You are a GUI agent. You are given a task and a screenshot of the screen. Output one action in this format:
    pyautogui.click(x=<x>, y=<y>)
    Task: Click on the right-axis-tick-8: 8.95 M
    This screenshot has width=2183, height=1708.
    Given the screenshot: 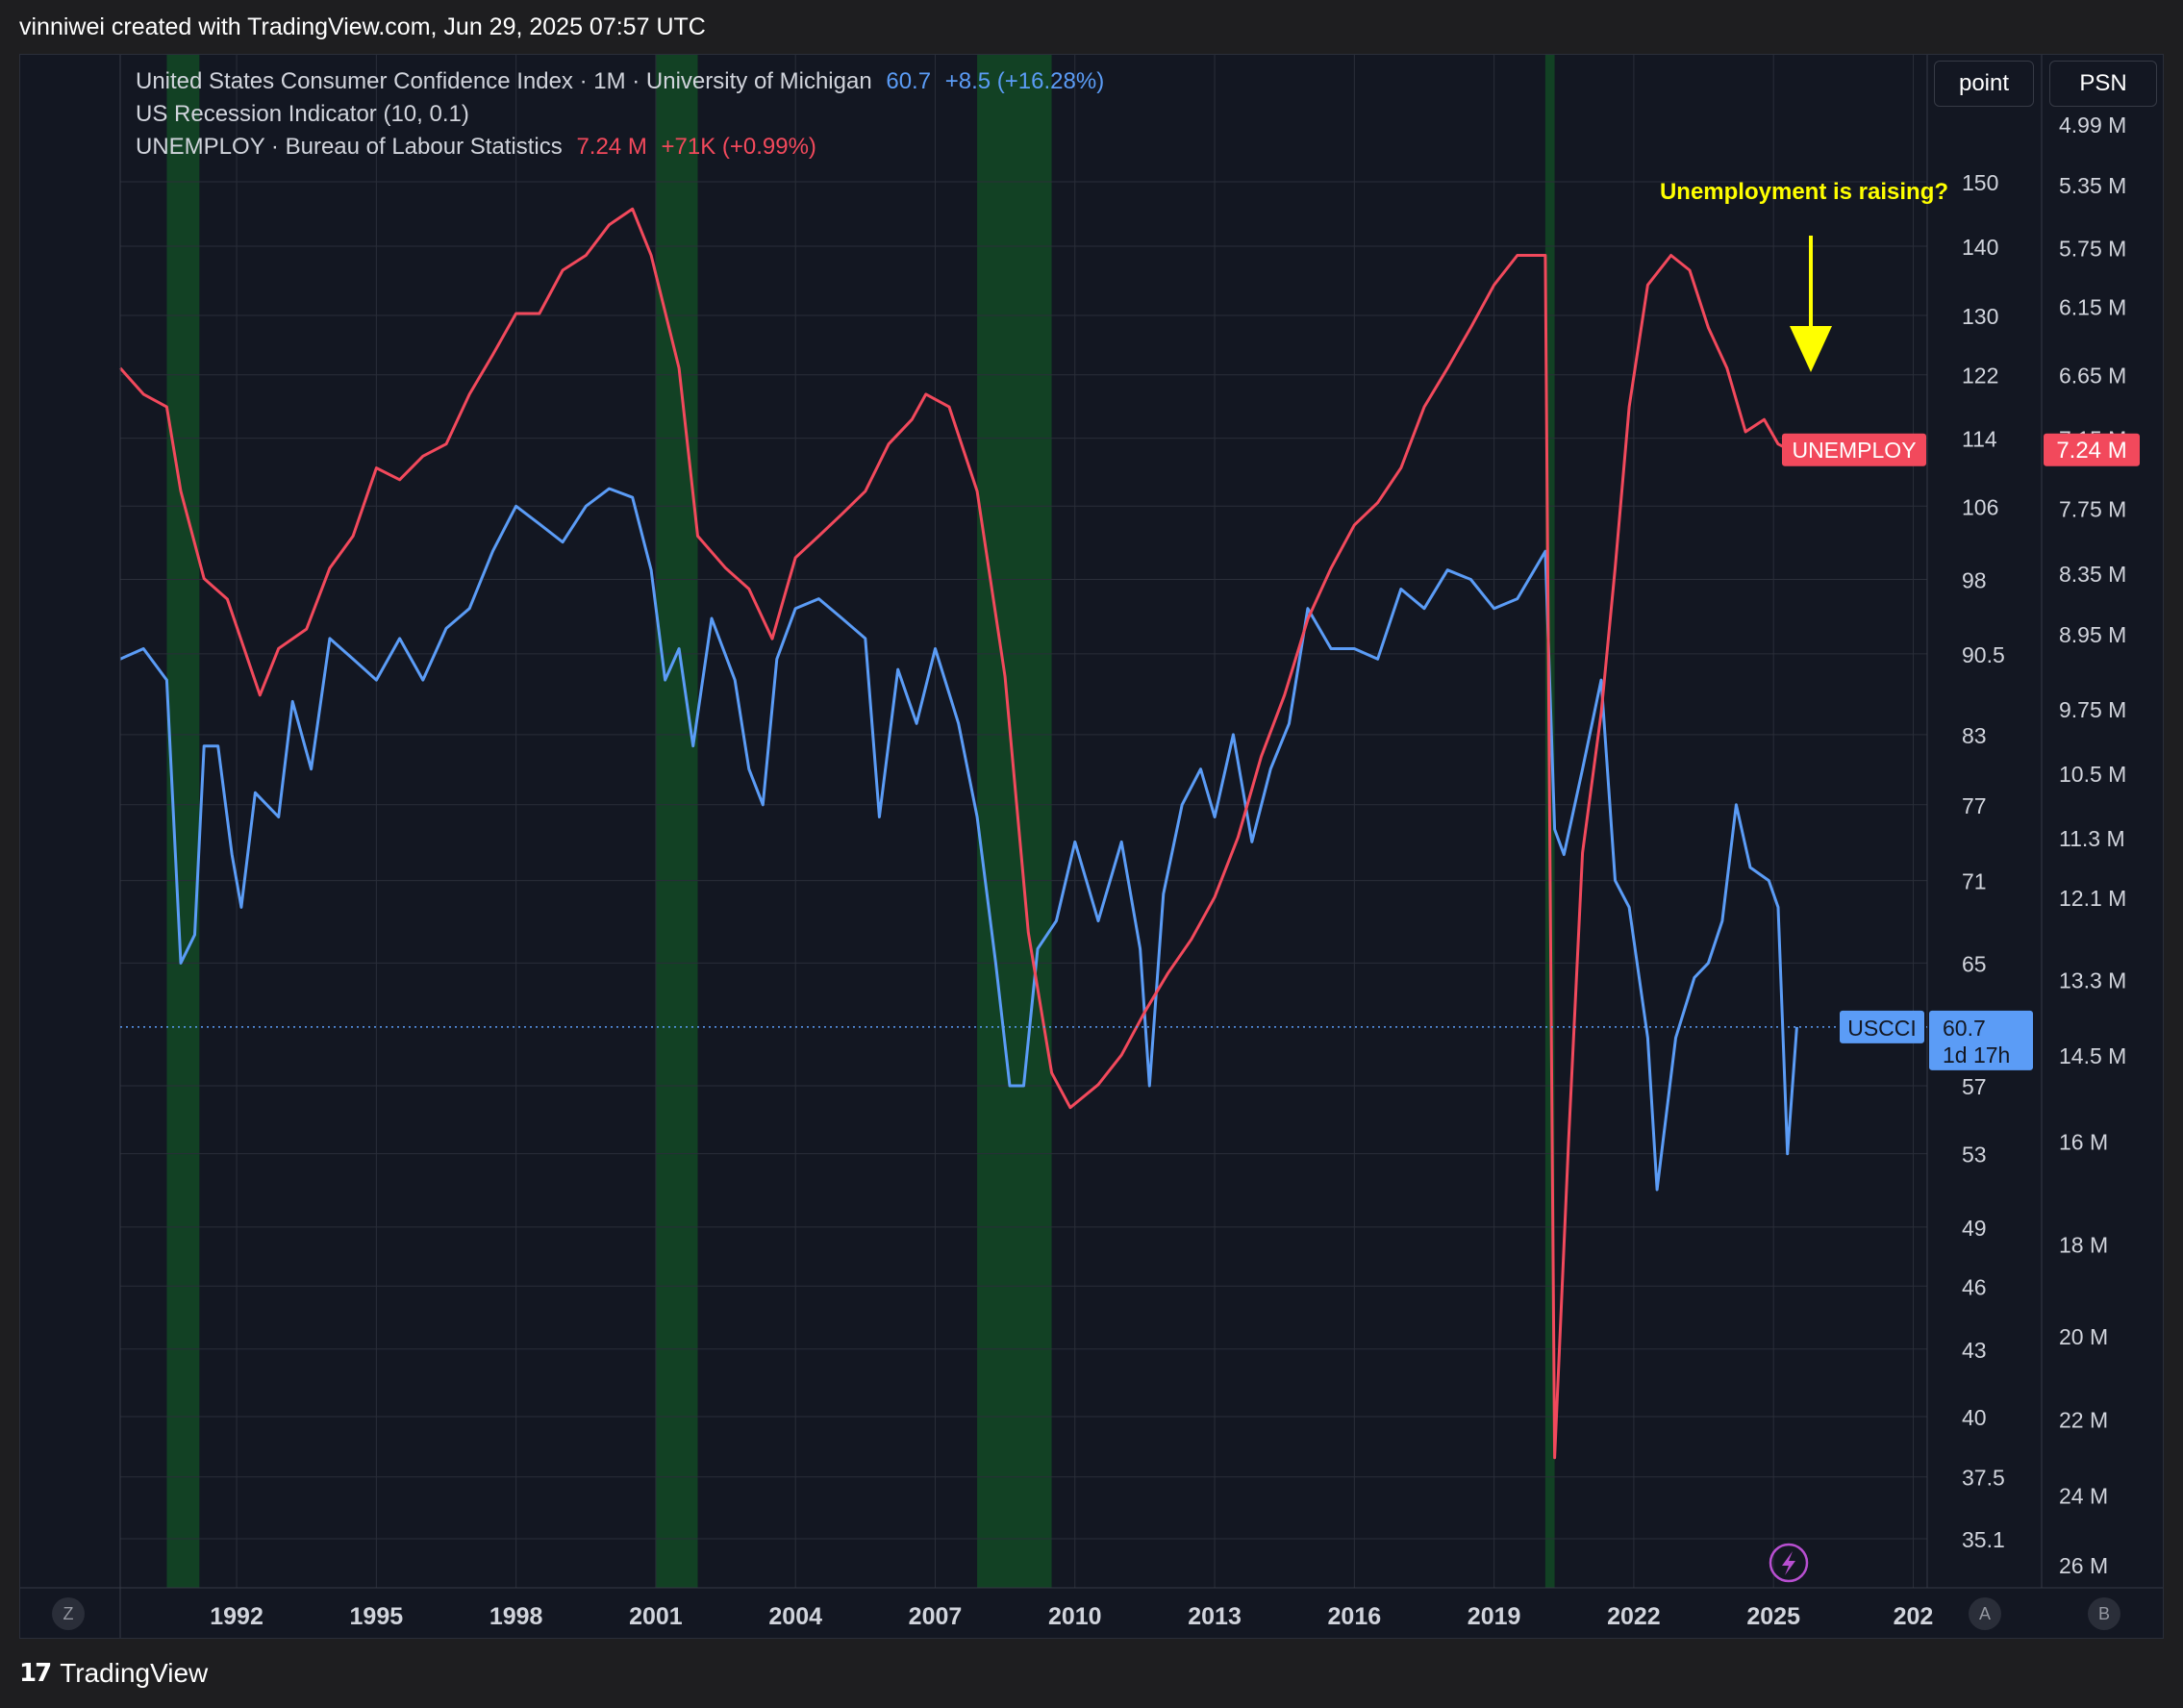 What is the action you would take?
    pyautogui.click(x=2092, y=634)
    